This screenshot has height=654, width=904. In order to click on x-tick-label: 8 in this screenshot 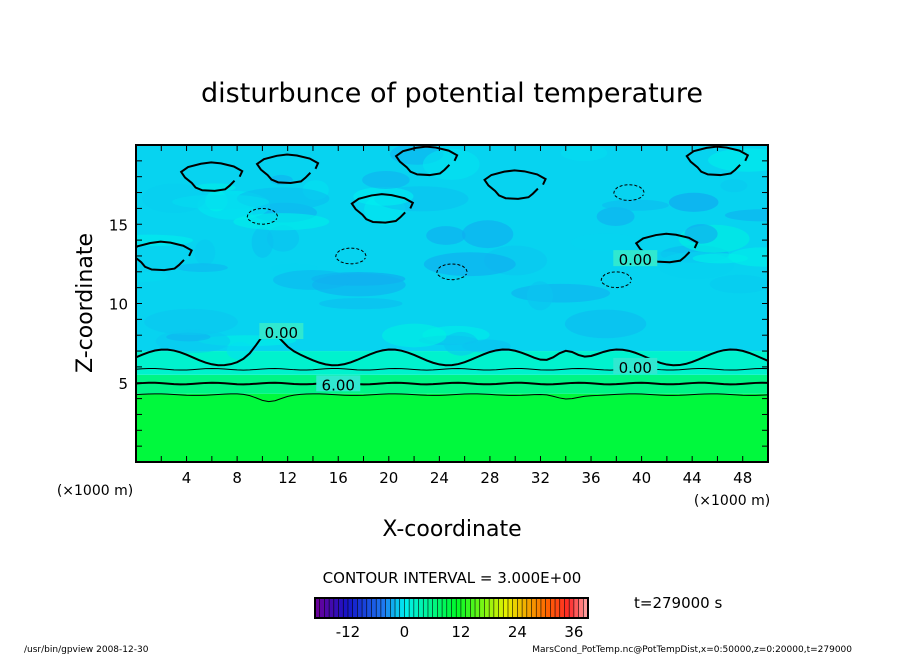, I will do `click(237, 478)`.